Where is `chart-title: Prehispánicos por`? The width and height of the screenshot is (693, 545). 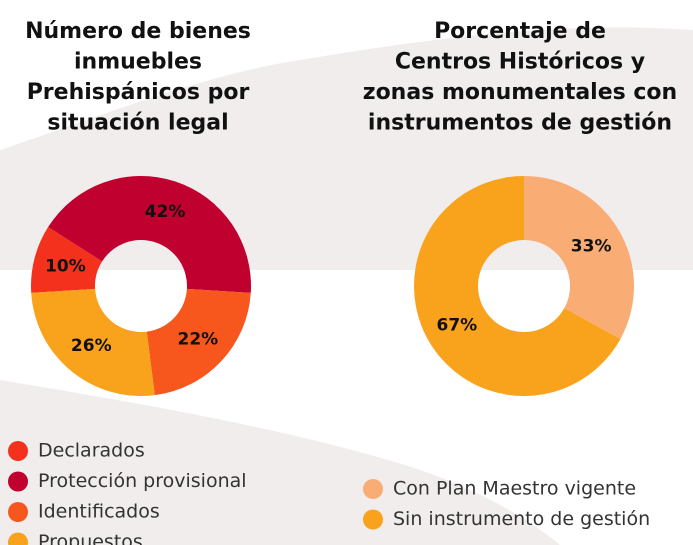
chart-title: Prehispánicos por is located at coordinates (138, 92).